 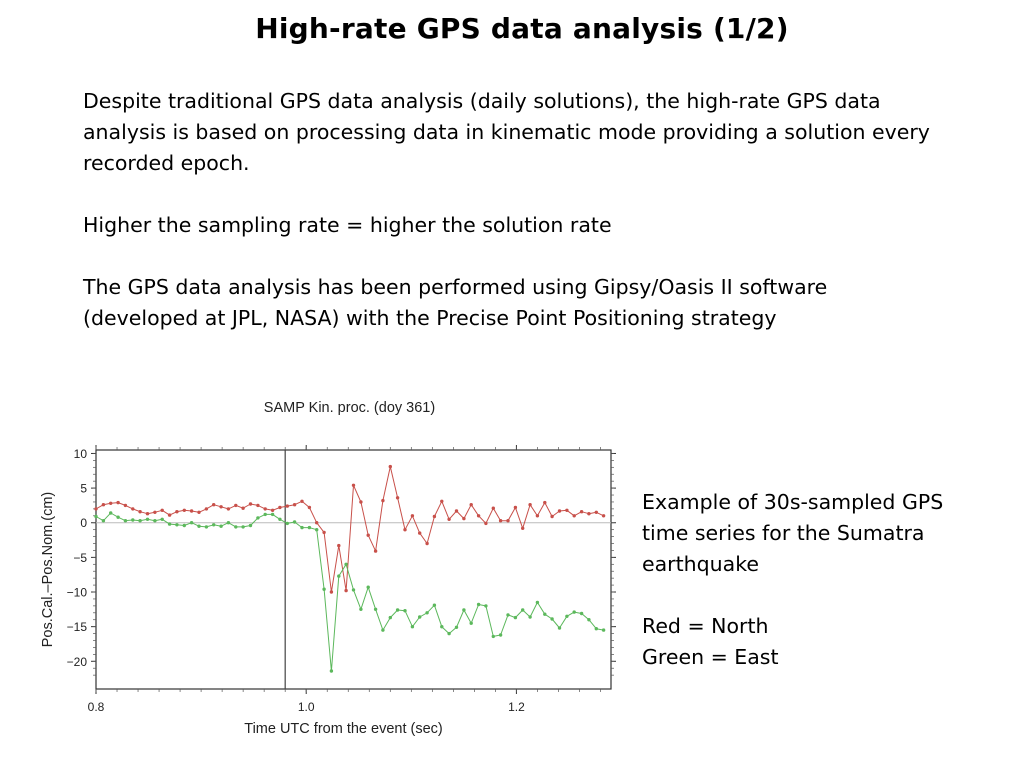 I want to click on series-east, so click(x=350, y=592).